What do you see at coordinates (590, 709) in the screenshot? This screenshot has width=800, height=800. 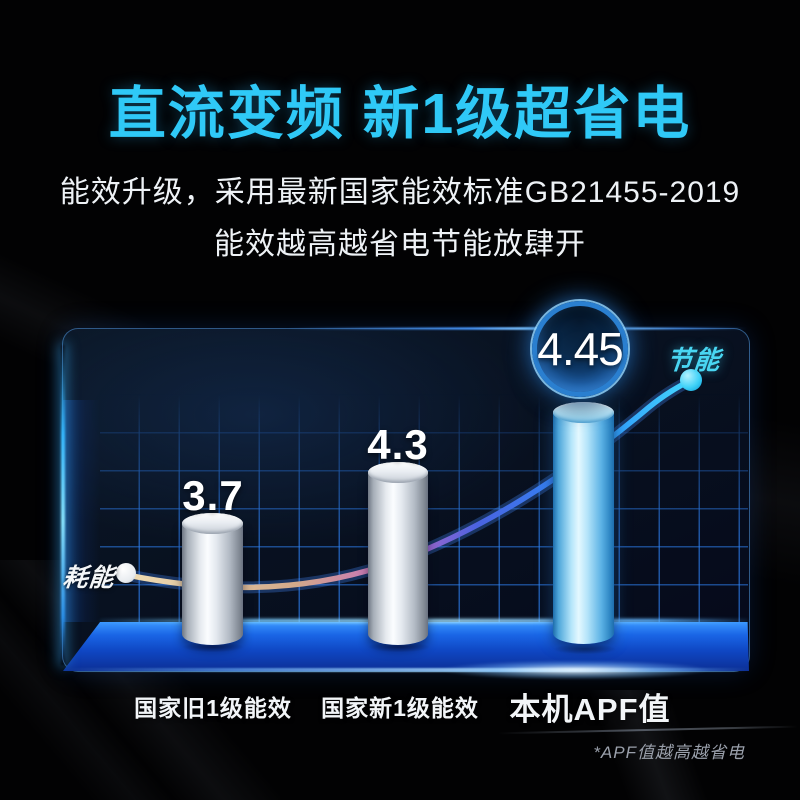 I see `category-this-unit-apf: 本机APF值` at bounding box center [590, 709].